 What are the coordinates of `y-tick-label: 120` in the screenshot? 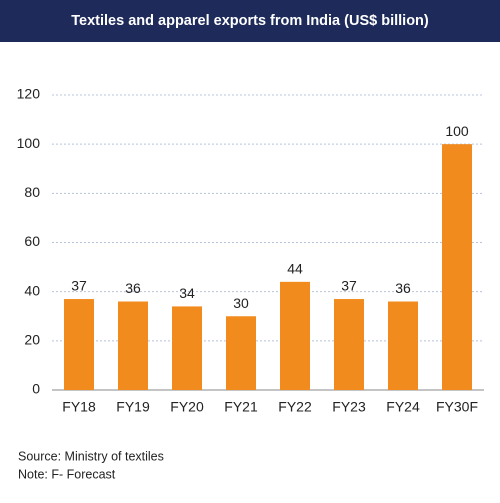 It's located at (29, 94).